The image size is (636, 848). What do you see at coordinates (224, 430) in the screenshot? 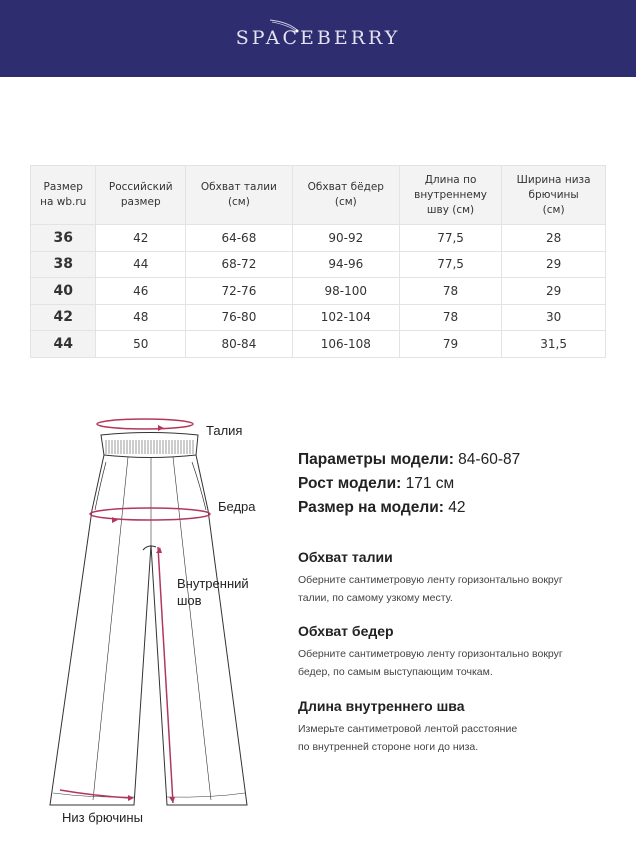
I see `label-waist: Талия` at bounding box center [224, 430].